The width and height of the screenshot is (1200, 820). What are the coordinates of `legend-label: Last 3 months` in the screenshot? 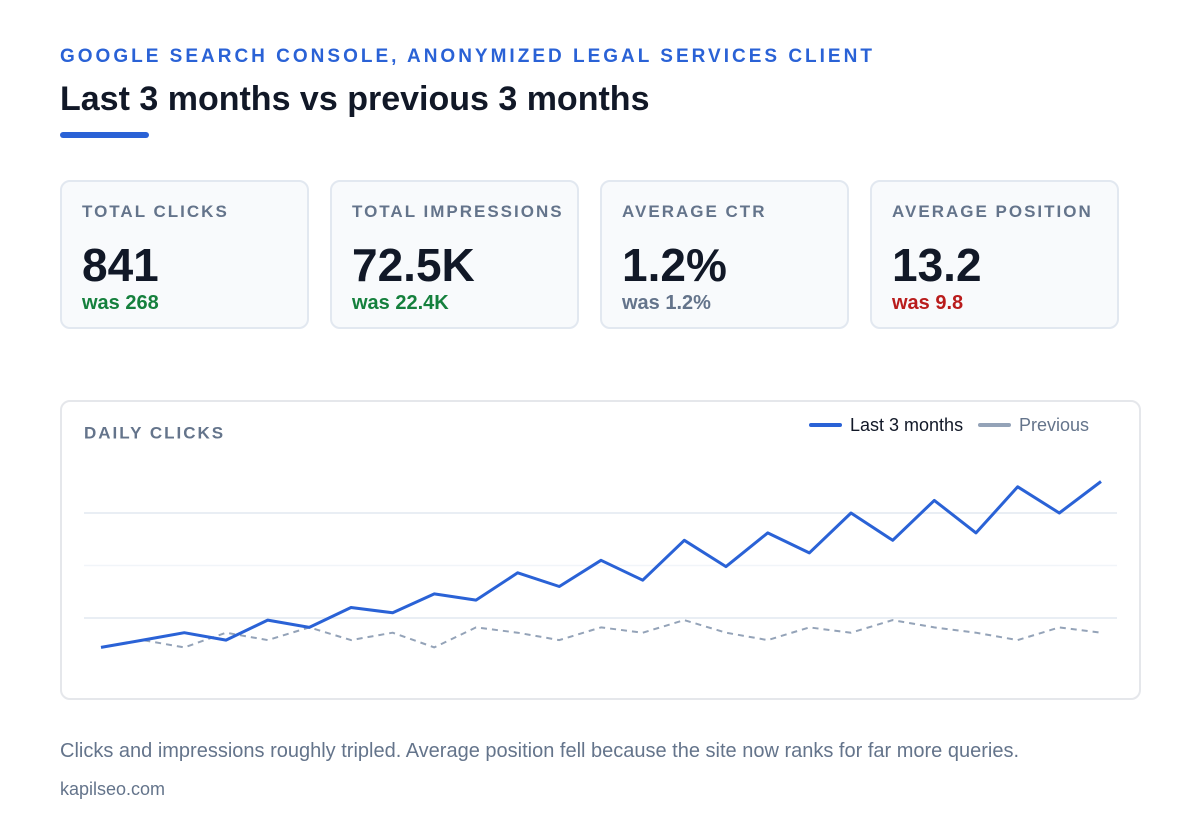 It's located at (906, 425).